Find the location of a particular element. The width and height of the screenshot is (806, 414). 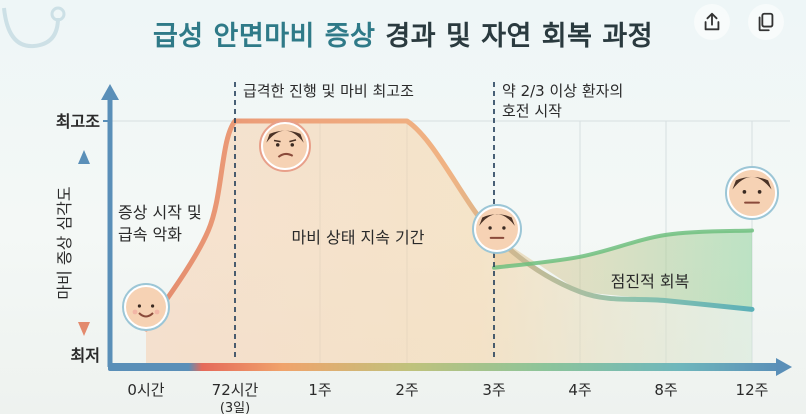

chart-title: 급성 안면마비 증상 경과 및 자연 회복 과정 is located at coordinates (403, 33).